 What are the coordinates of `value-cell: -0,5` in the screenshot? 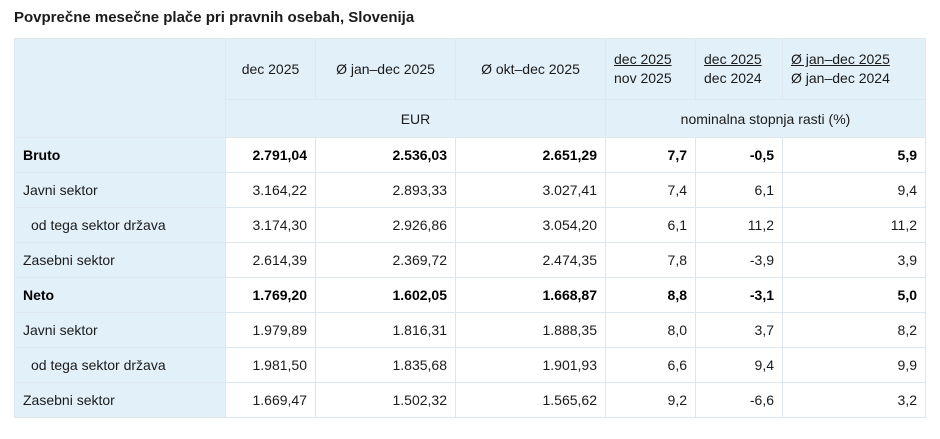 It's located at (739, 155).